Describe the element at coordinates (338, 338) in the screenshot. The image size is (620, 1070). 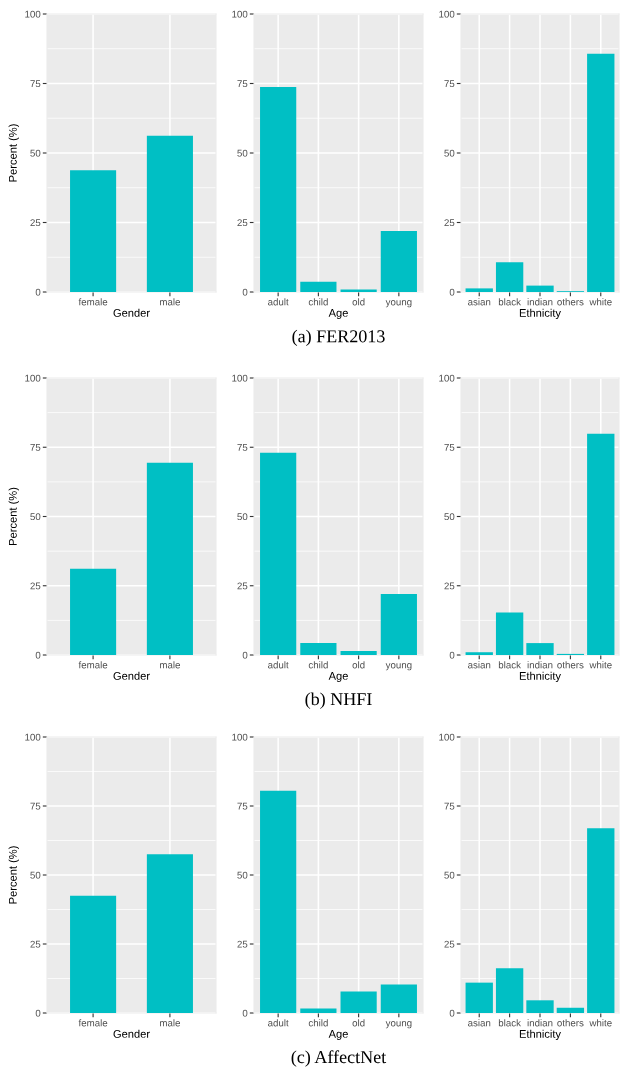
I see `text: (a) FER2013` at that location.